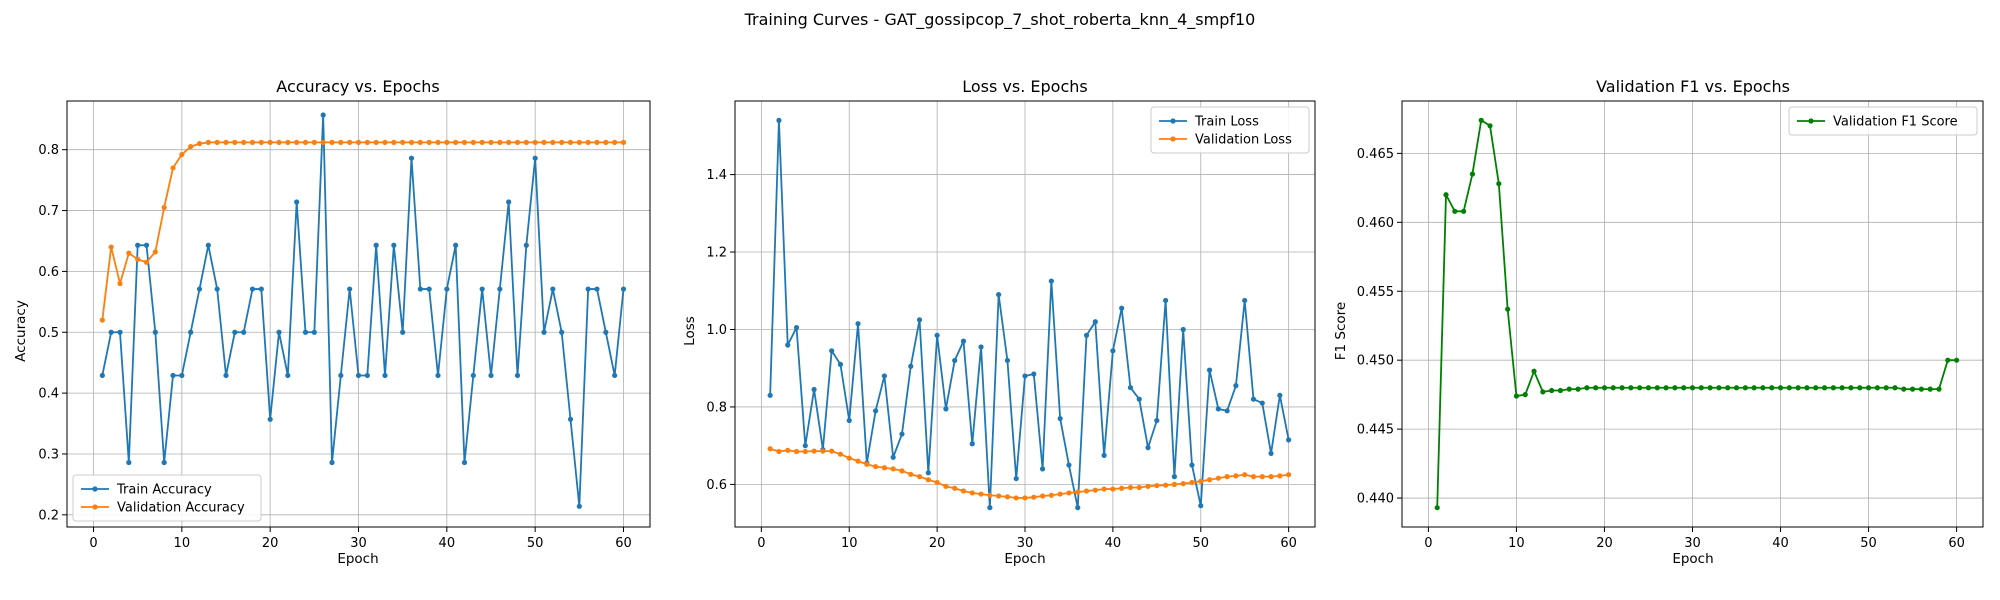 The image size is (2000, 600). I want to click on f1-xtick-label: 0, so click(1428, 543).